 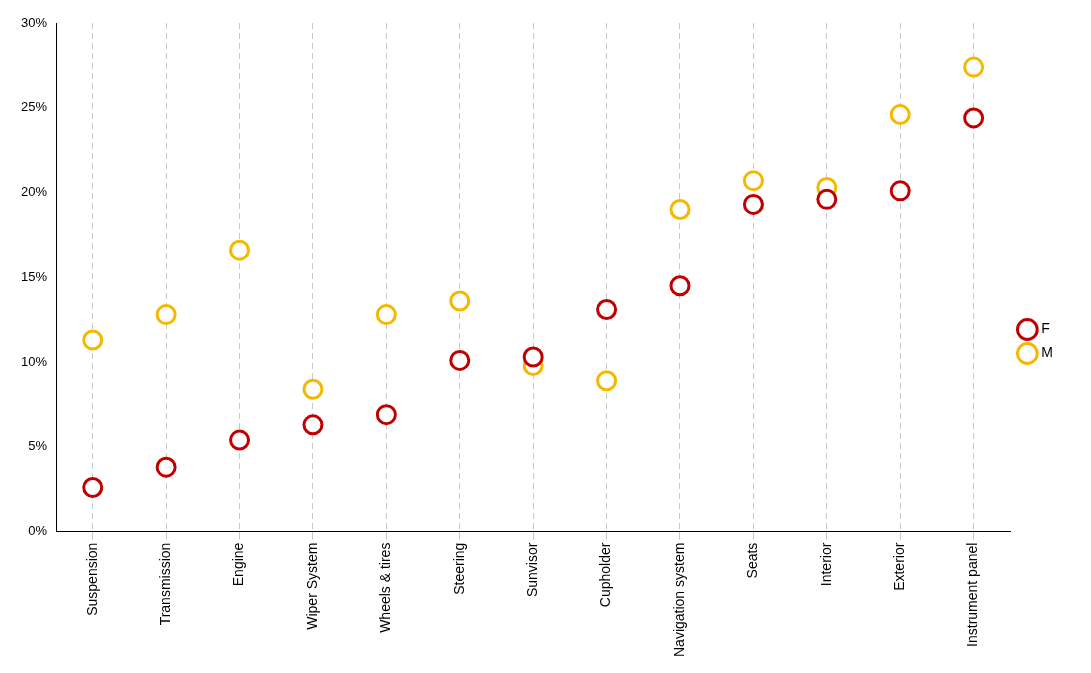 What do you see at coordinates (899, 566) in the screenshot?
I see `x-tick-label: Exterior` at bounding box center [899, 566].